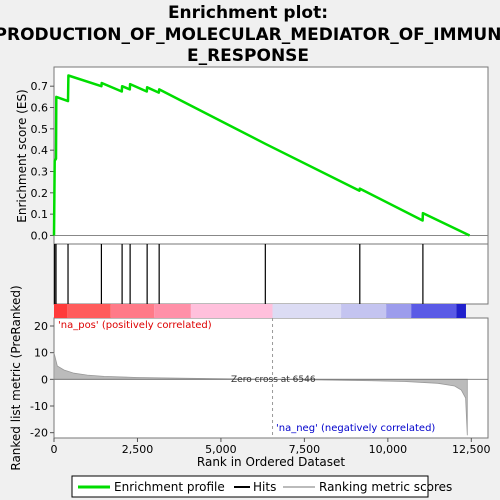  I want to click on es-y-axis-label: Enrichment score (ES), so click(22, 155).